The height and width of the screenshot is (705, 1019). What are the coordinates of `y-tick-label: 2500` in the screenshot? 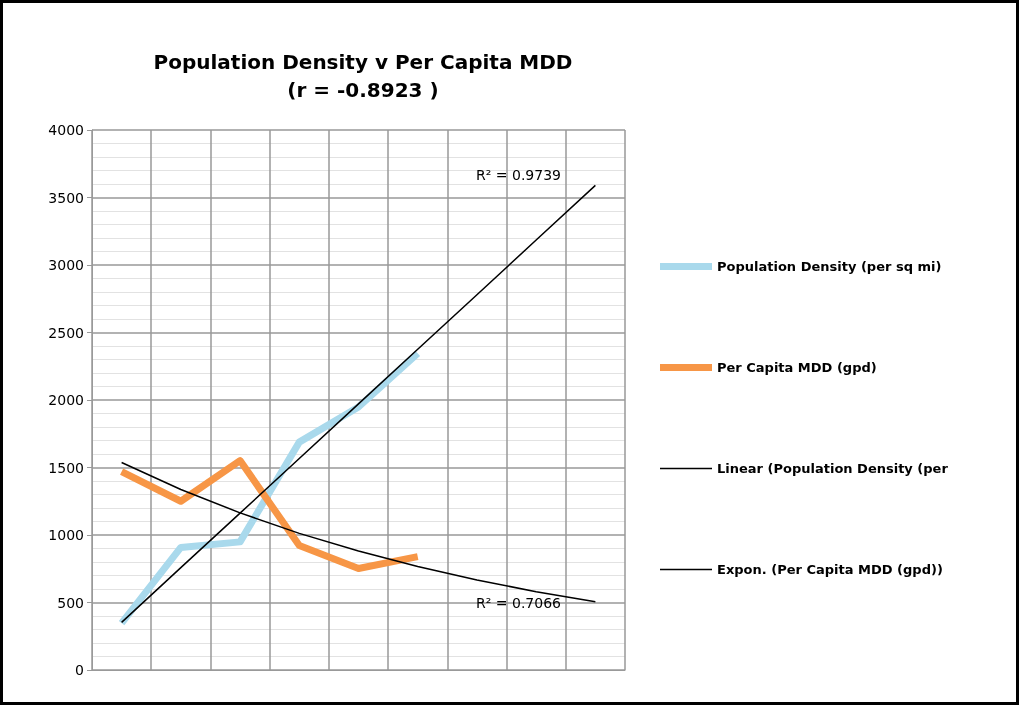 It's located at (66, 332).